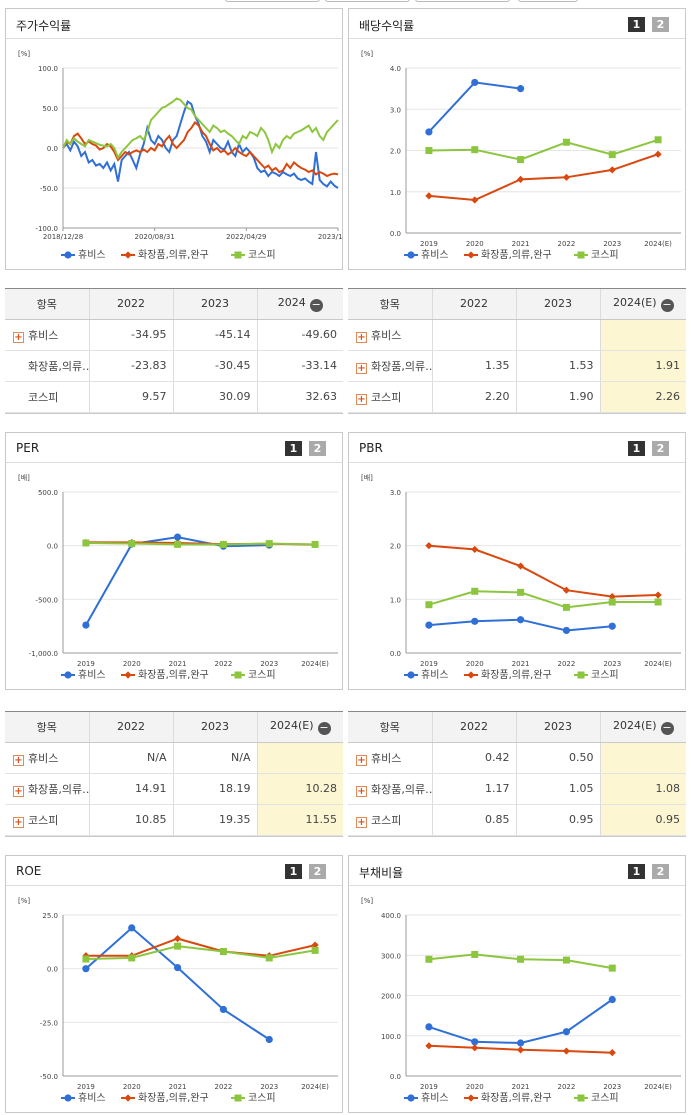 This screenshot has width=691, height=1115. Describe the element at coordinates (44, 26) in the screenshot. I see `panel-title: 주가수익률` at that location.